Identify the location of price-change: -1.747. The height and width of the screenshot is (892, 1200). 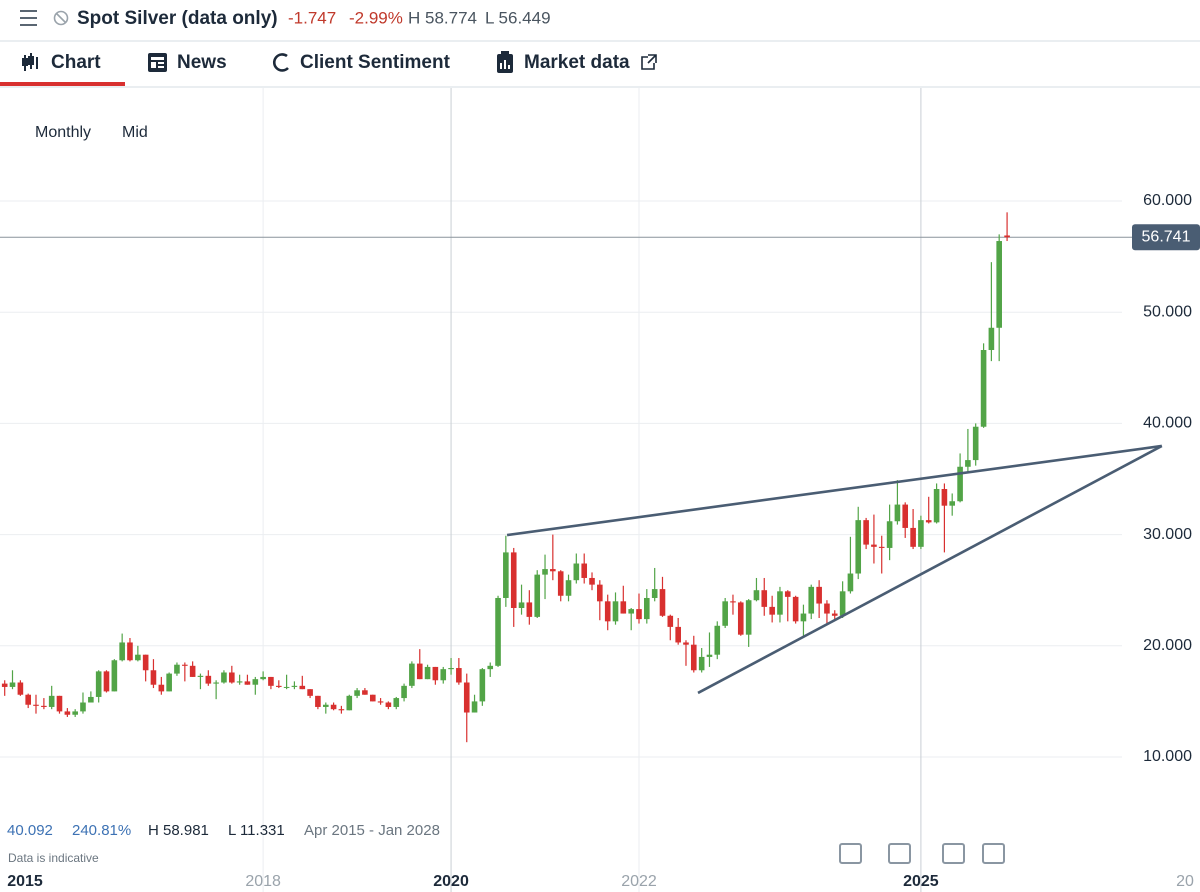
(312, 17).